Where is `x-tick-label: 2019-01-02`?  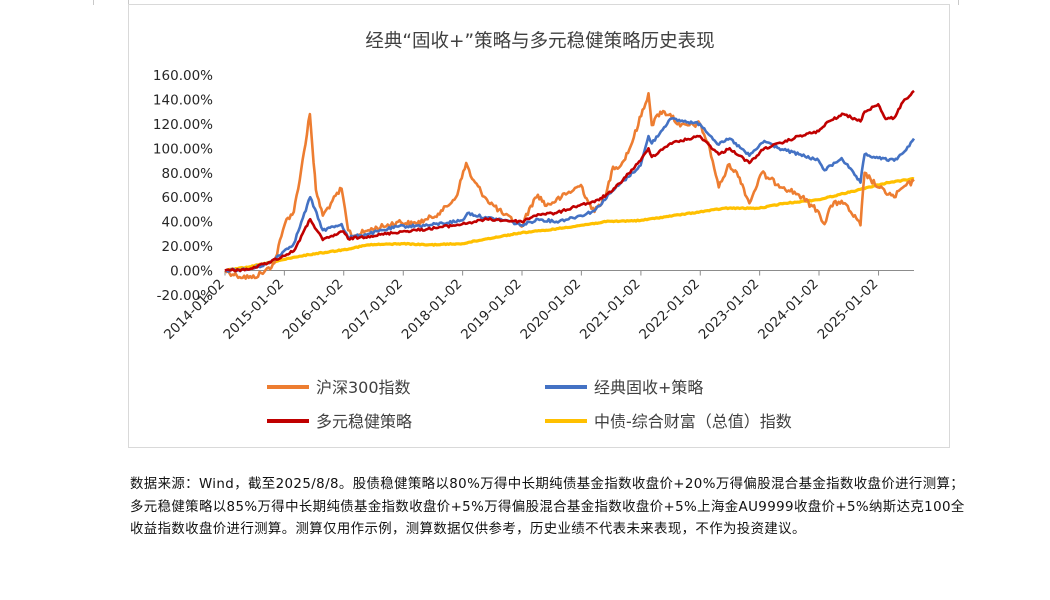
x-tick-label: 2019-01-02 is located at coordinates (491, 309).